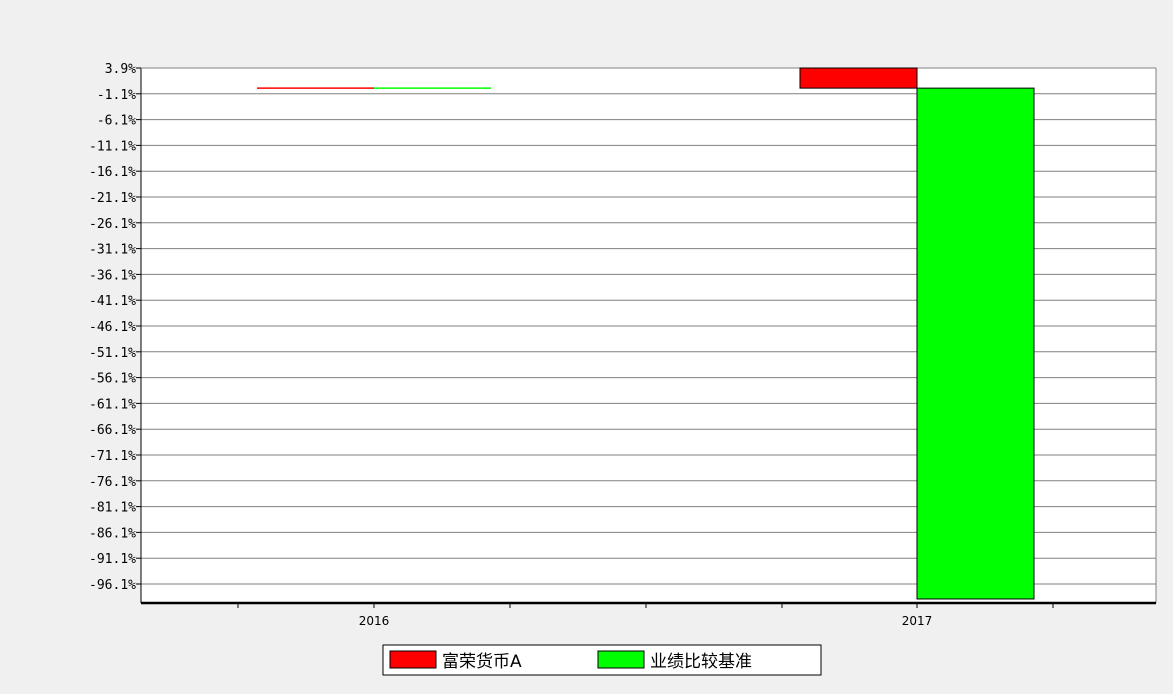 This screenshot has width=1173, height=694. Describe the element at coordinates (917, 621) in the screenshot. I see `x-tick-label: 2017` at that location.